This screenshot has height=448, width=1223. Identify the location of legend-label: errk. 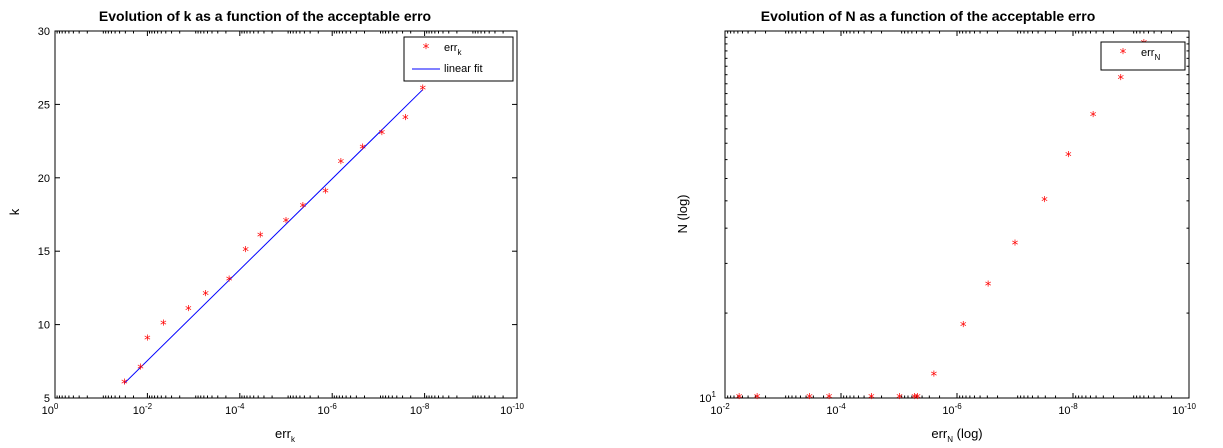
(453, 49).